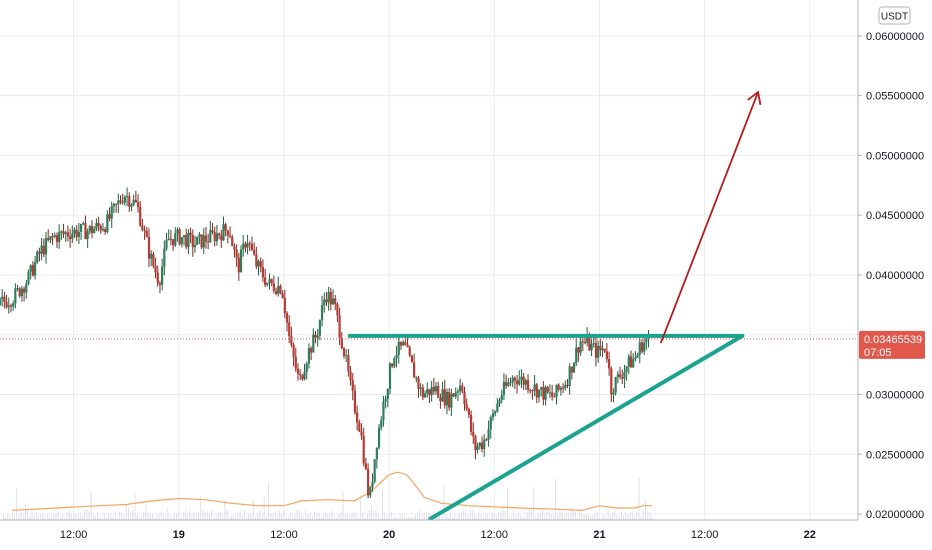 The image size is (932, 550). Describe the element at coordinates (709, 217) in the screenshot. I see `projection-arrow` at that location.